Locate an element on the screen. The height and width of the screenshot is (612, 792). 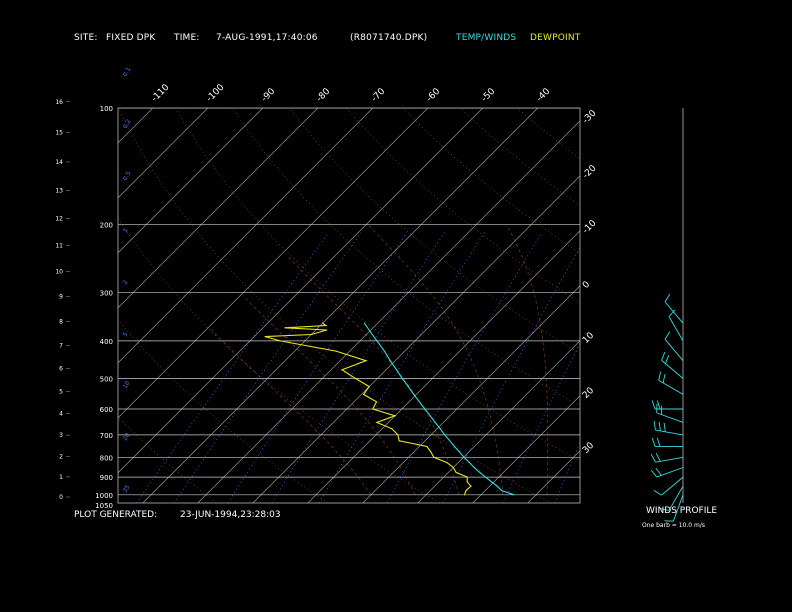
pressure-tick-label: 600 is located at coordinates (106, 410).